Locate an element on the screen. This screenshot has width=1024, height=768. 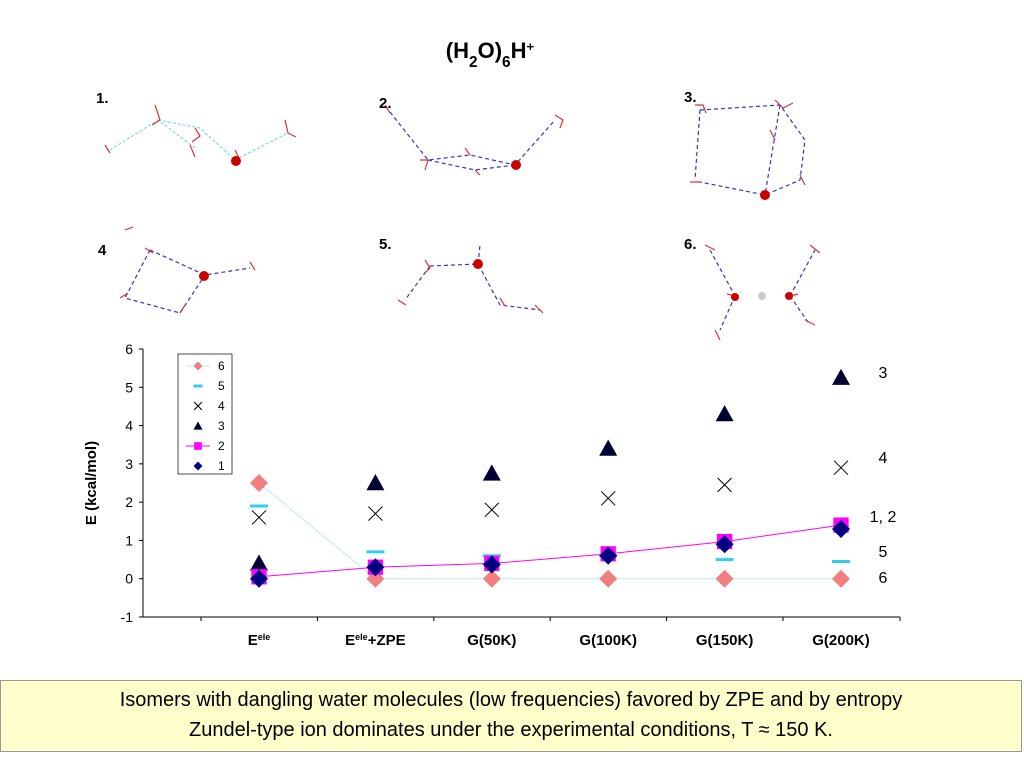
x-tick-label: G(100K) is located at coordinates (608, 640).